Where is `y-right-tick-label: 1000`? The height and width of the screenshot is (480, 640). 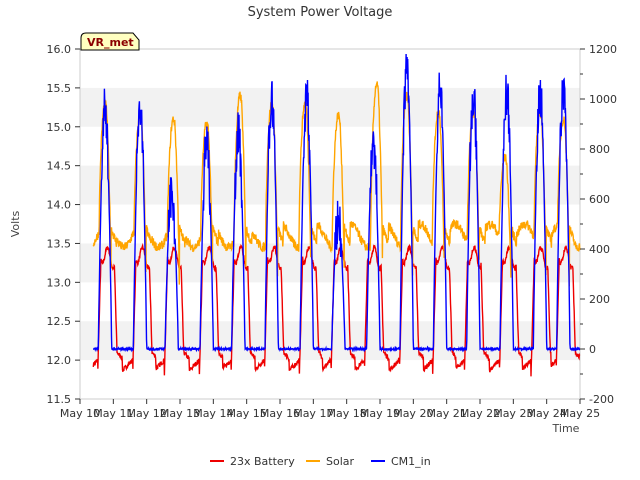 y-right-tick-label: 1000 is located at coordinates (603, 99).